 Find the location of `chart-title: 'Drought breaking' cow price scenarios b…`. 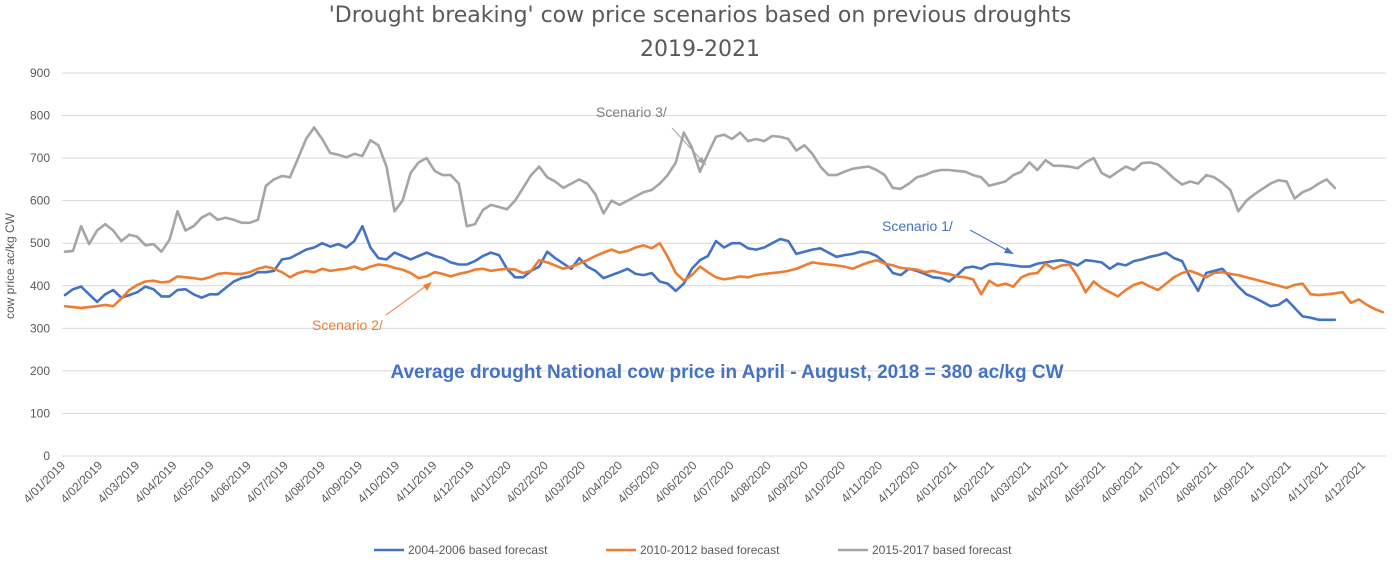

chart-title: 'Drought breaking' cow price scenarios b… is located at coordinates (700, 15).